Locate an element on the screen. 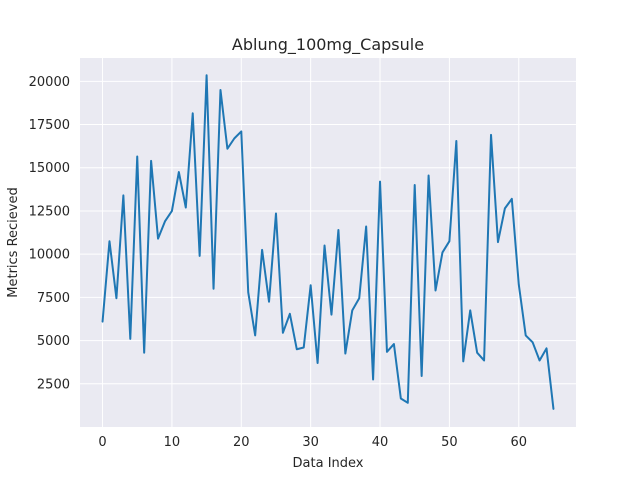  x-axis-label: Data Index is located at coordinates (328, 463).